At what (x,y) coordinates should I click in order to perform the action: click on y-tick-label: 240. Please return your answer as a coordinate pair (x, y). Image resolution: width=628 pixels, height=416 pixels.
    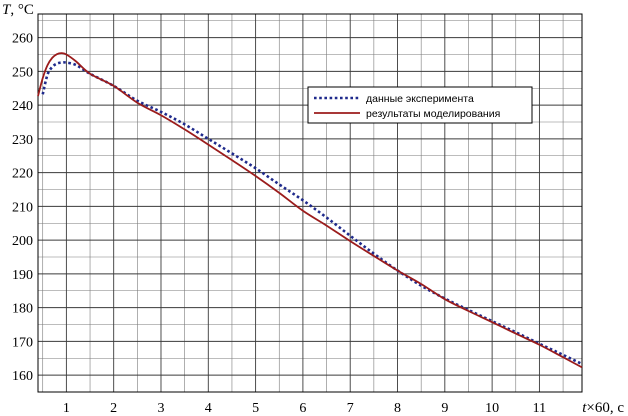
    Looking at the image, I should click on (22, 106).